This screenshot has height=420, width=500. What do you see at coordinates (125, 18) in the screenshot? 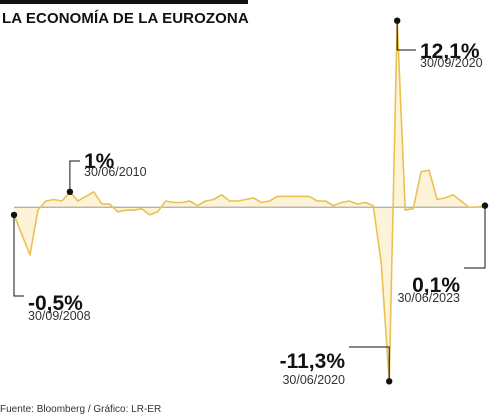
I see `chart-title: LA ECONOMÍA DE LA EUROZONA` at bounding box center [125, 18].